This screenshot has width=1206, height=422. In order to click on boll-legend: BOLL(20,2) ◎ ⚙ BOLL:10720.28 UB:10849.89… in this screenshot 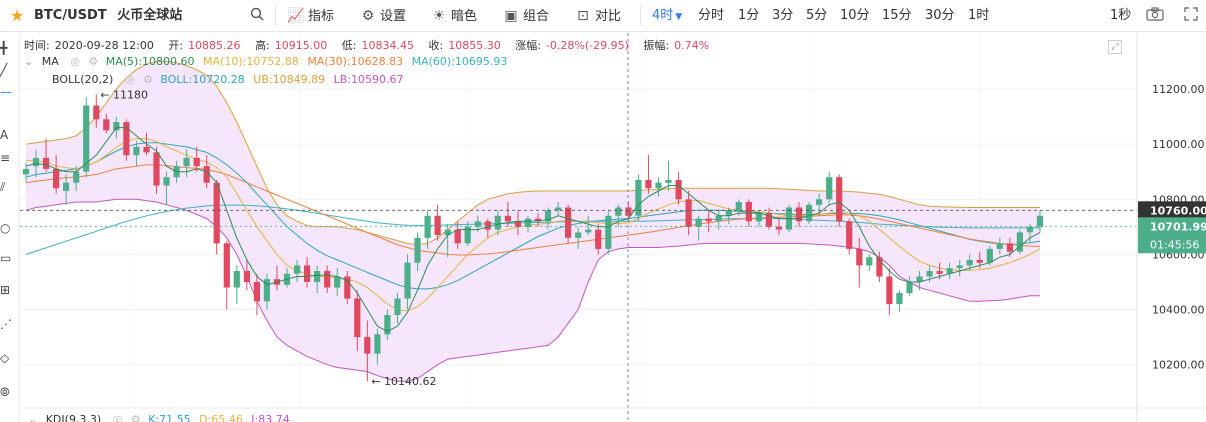, I will do `click(230, 79)`.